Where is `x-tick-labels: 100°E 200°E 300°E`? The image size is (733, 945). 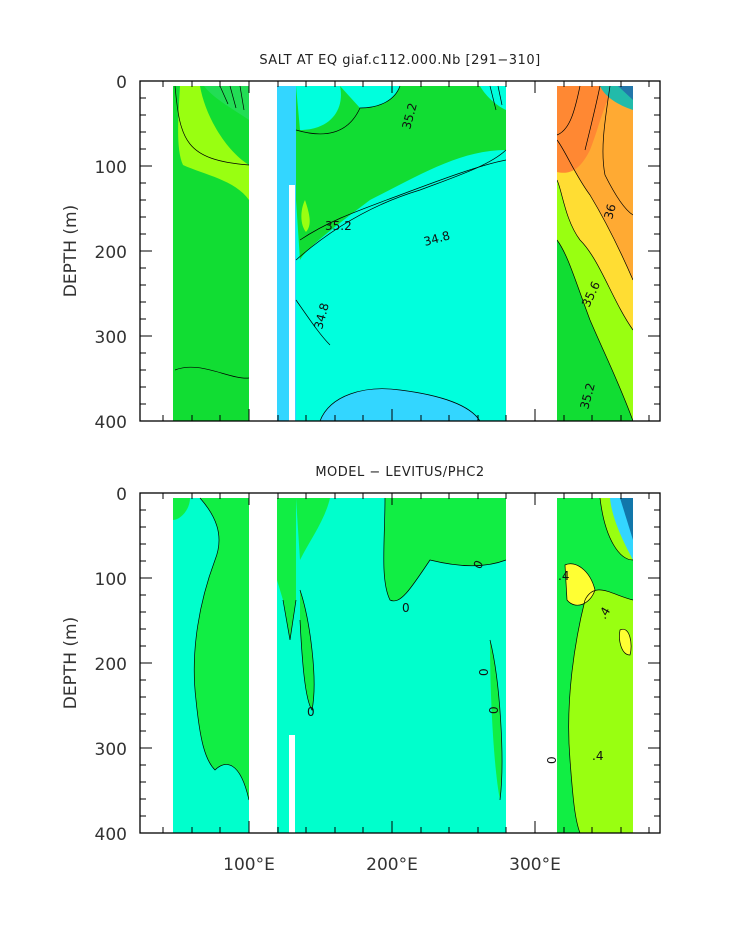
x-tick-labels: 100°E 200°E 300°E is located at coordinates (392, 865).